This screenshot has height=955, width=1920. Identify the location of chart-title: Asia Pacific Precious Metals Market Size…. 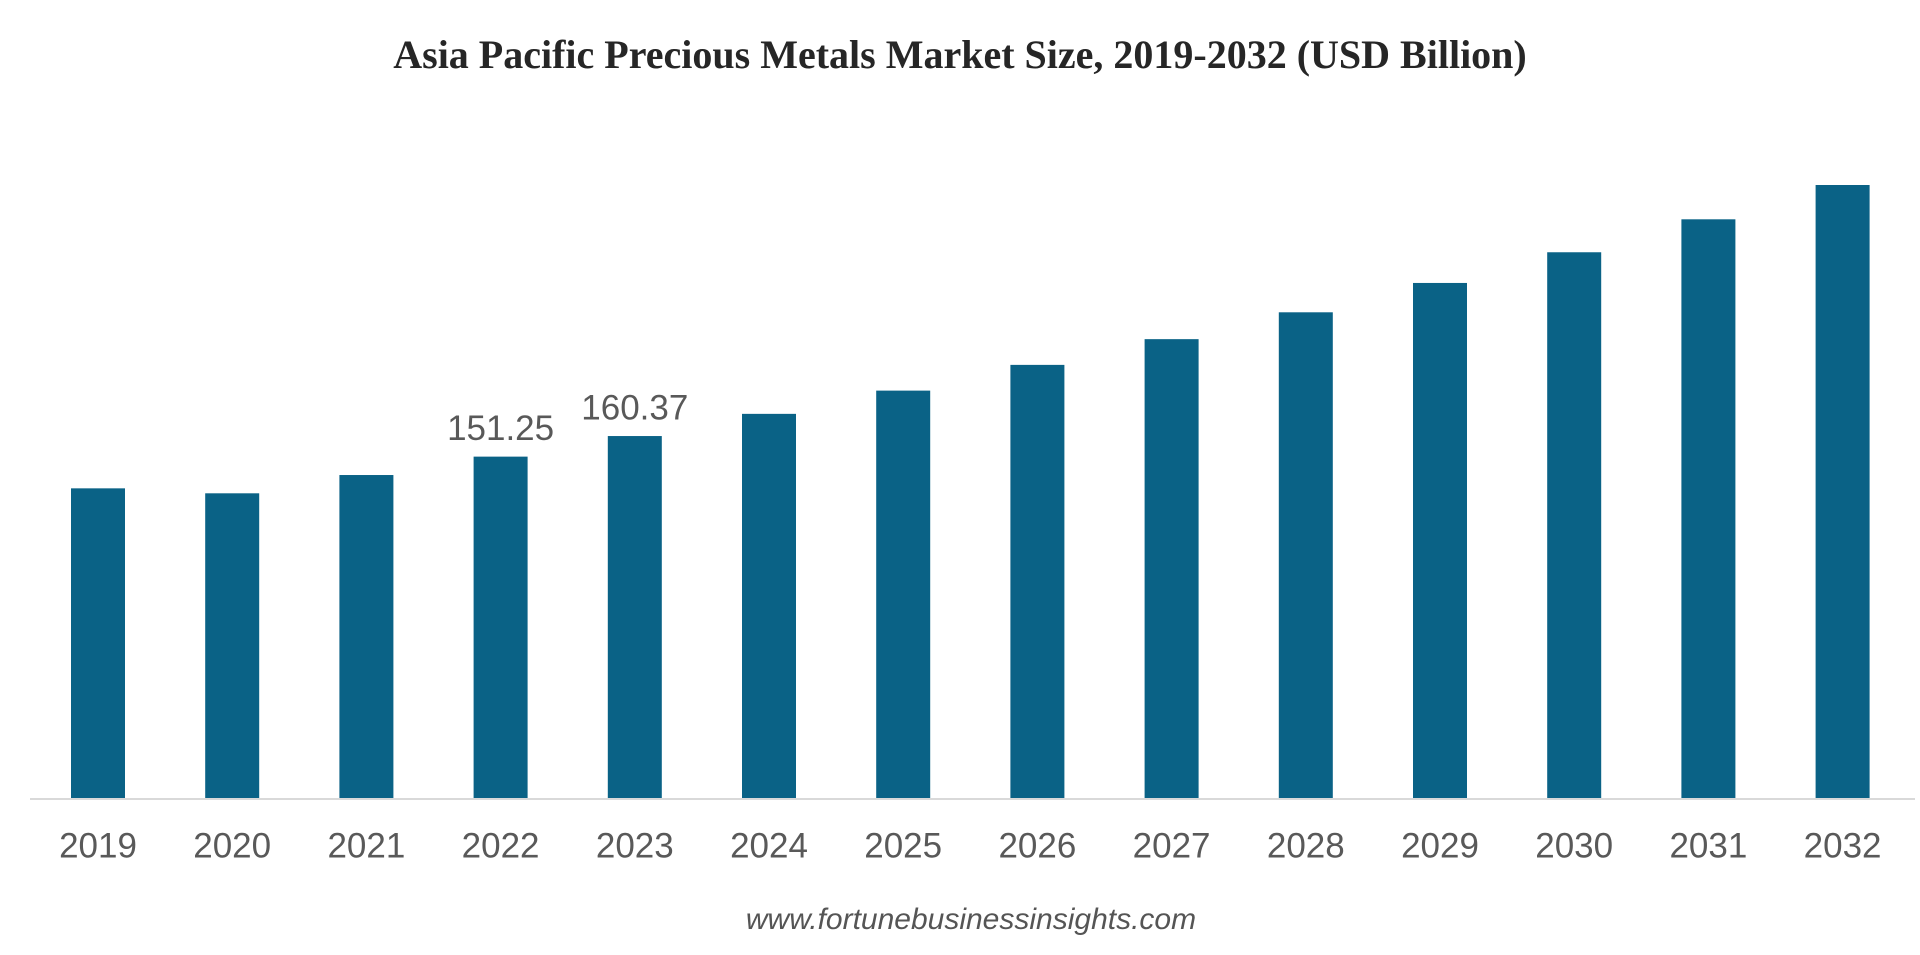
(960, 54).